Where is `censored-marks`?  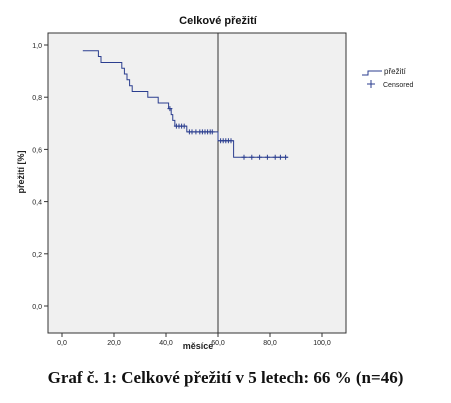
censored-marks is located at coordinates (228, 133).